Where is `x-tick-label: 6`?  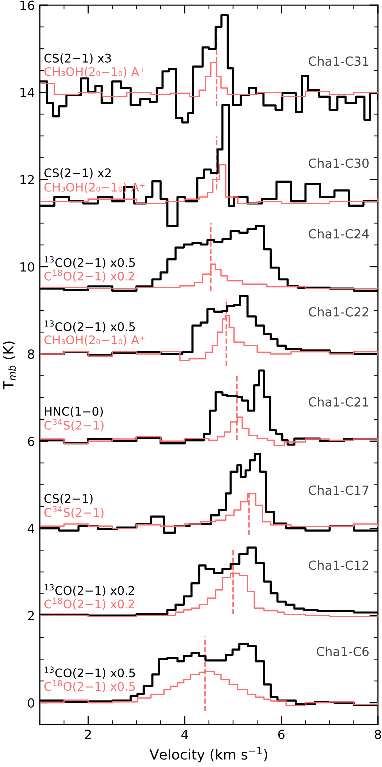 x-tick-label: 6 is located at coordinates (281, 735).